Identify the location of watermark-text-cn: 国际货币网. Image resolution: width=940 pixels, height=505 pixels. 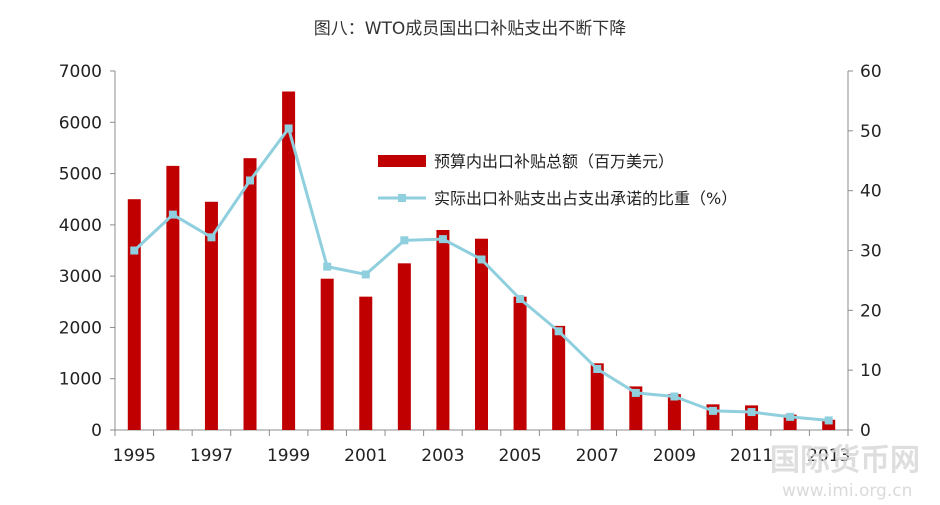
(845, 460).